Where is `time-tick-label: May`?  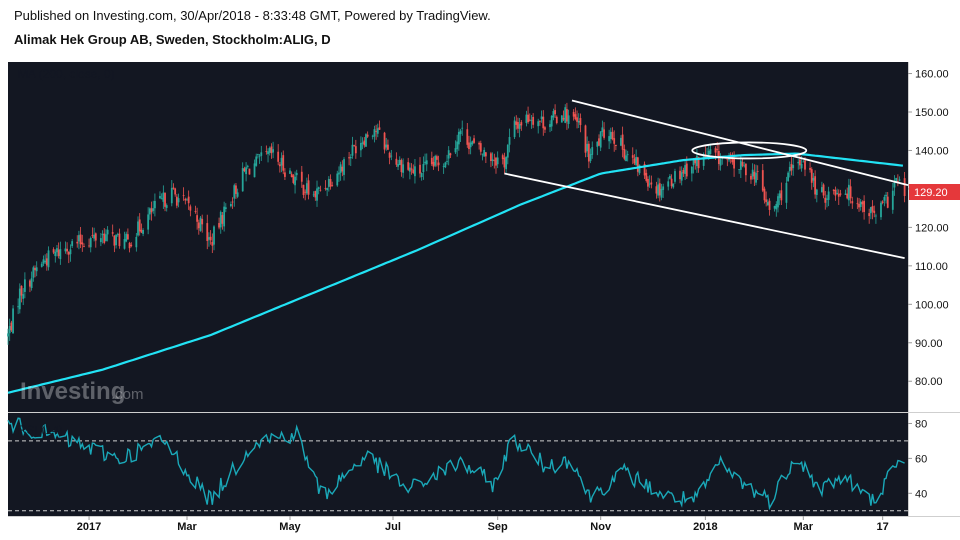 time-tick-label: May is located at coordinates (290, 527).